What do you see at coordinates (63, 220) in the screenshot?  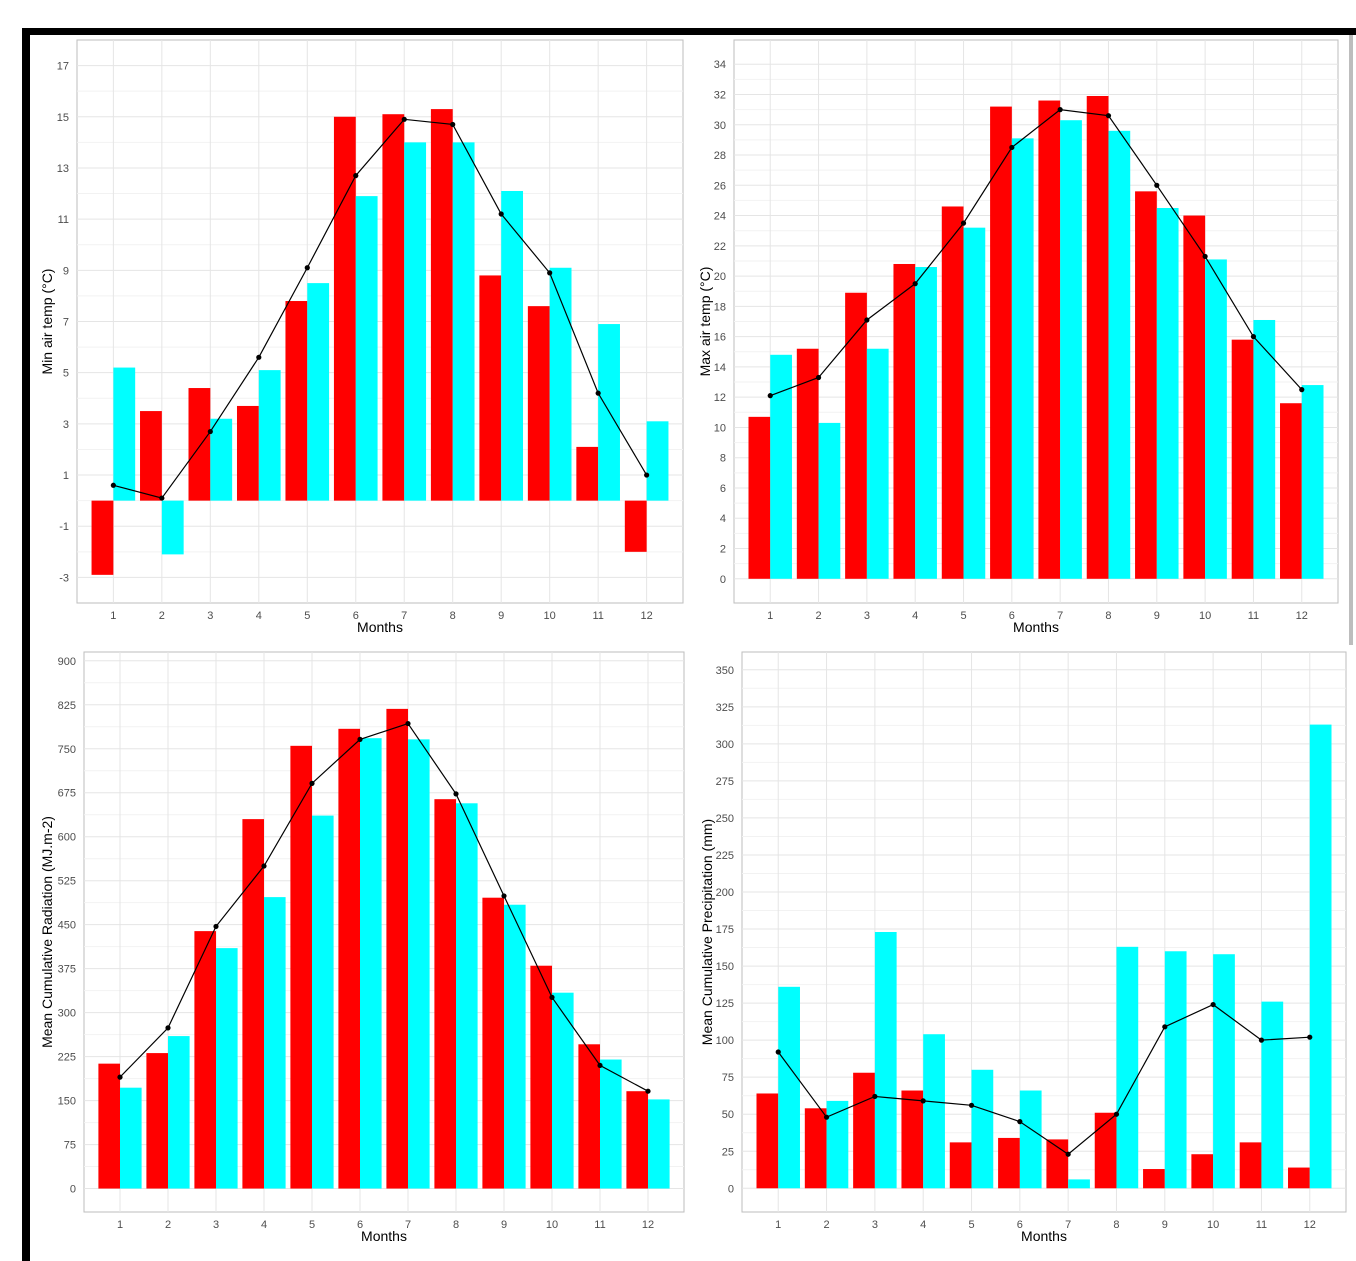 I see `y-tick-label: 11` at bounding box center [63, 220].